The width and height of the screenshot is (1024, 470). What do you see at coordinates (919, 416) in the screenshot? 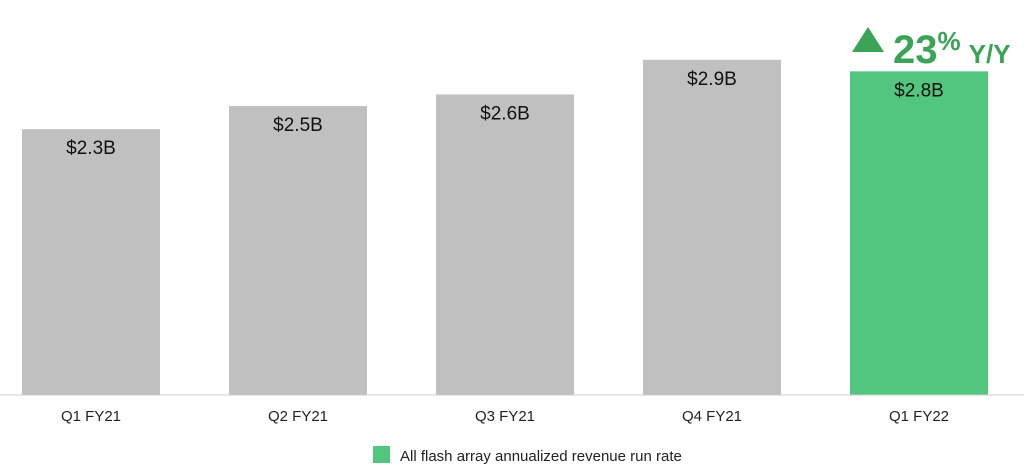
I see `x-tick-label: Q1 FY22` at bounding box center [919, 416].